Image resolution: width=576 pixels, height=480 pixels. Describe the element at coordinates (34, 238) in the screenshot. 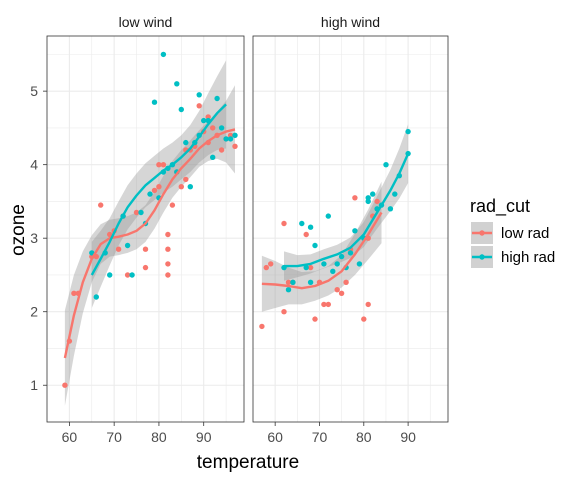

I see `y-tick-label: 3` at that location.